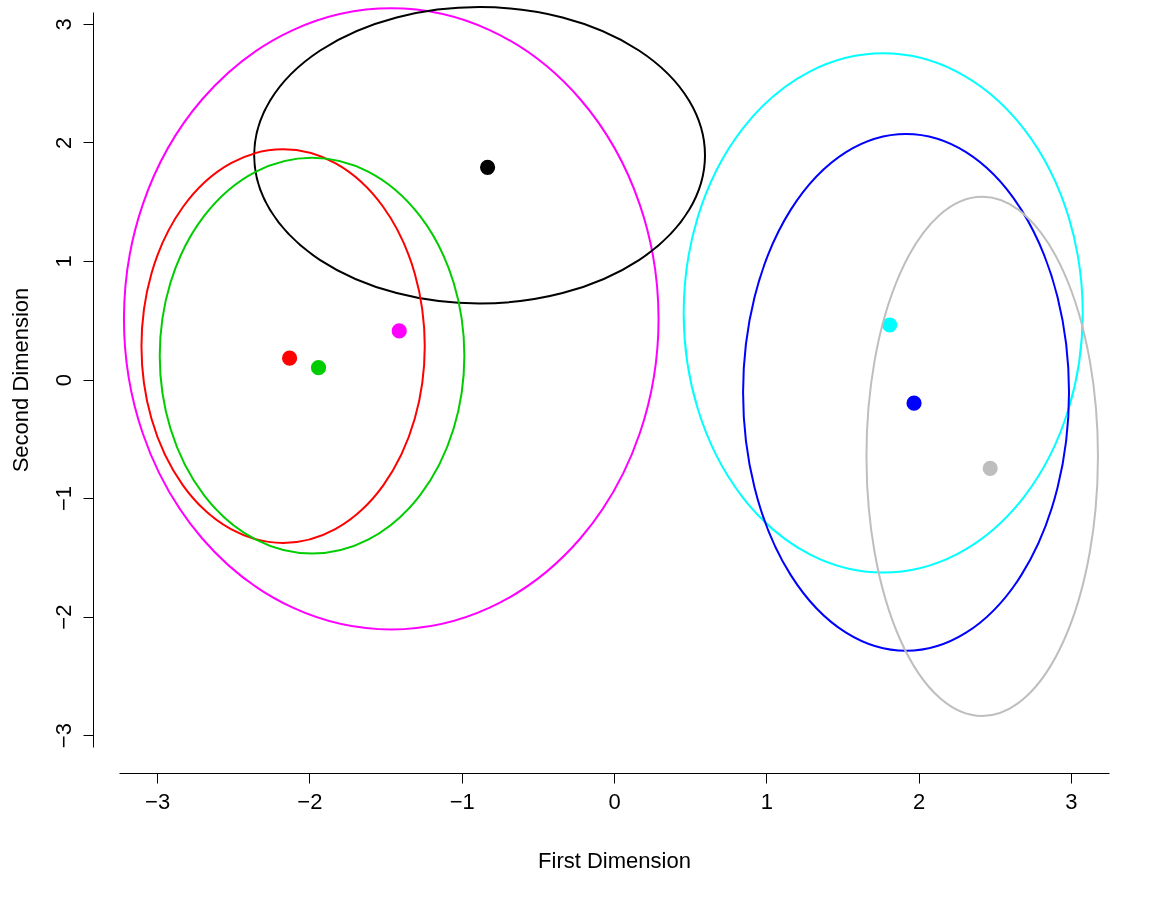 The image size is (1154, 903). I want to click on x-axis-title: First Dimension, so click(614, 860).